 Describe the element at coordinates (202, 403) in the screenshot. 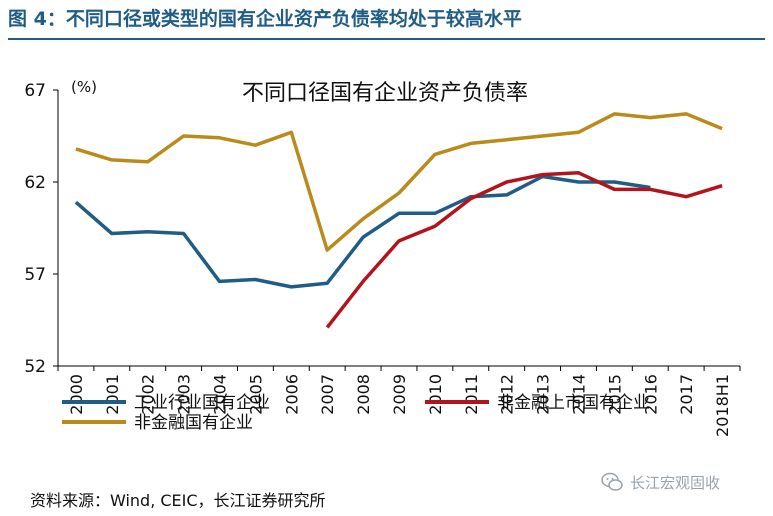

I see `legend-label: 工业行业国有企业` at that location.